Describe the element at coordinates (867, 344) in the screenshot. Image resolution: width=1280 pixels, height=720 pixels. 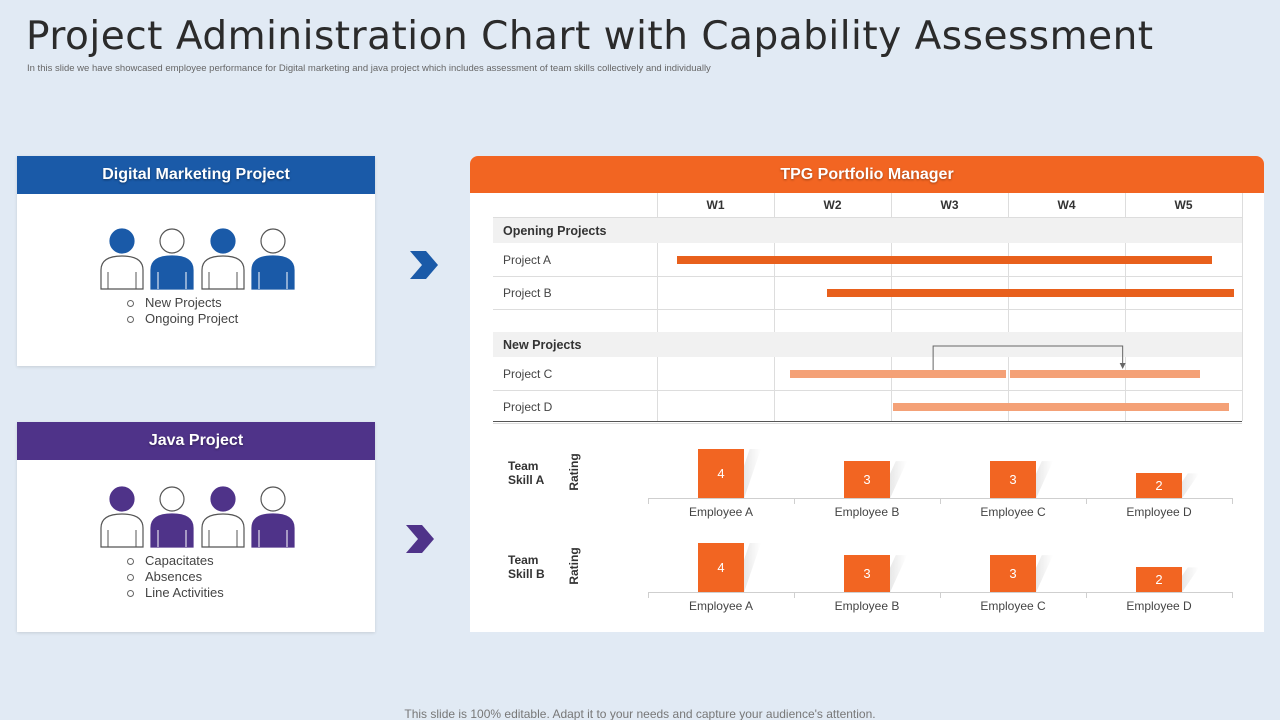
I see `gantt-group-header: New Projects` at that location.